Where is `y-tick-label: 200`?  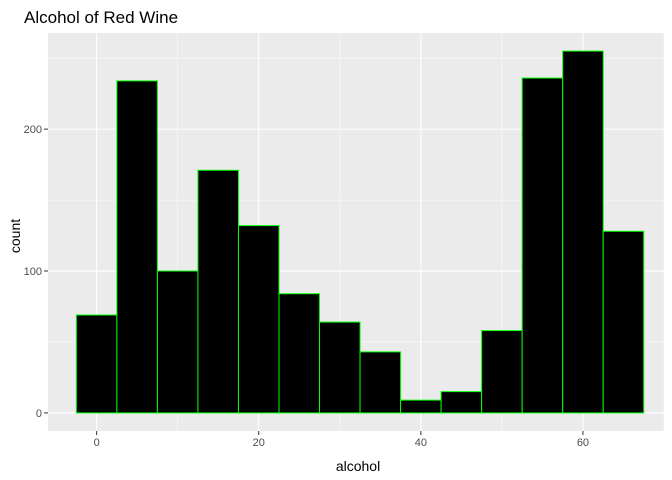 y-tick-label: 200 is located at coordinates (33, 130).